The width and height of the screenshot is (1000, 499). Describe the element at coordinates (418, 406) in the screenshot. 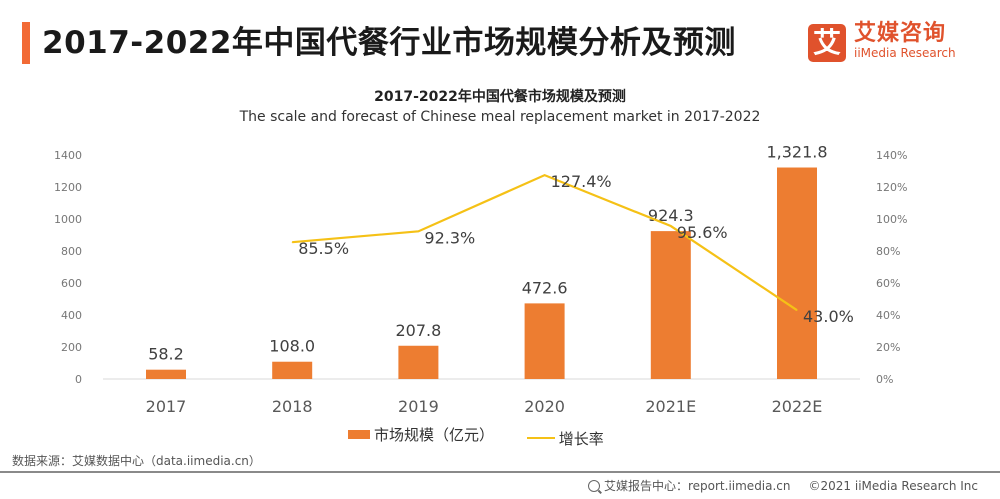

I see `x-axis-category-label: 2019` at that location.